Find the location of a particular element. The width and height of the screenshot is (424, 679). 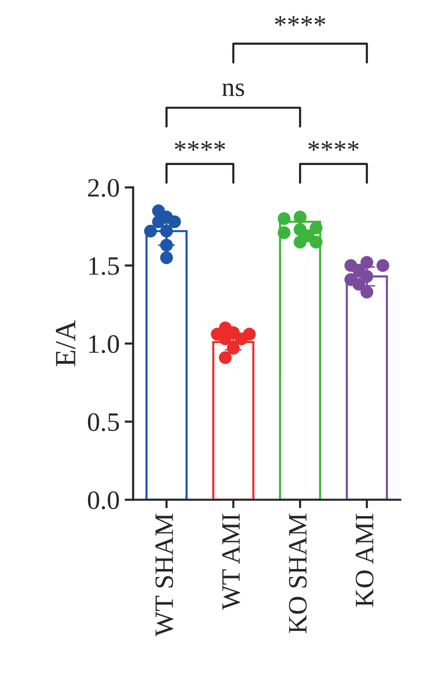

y-tick-label: 2.0 is located at coordinates (103, 188).